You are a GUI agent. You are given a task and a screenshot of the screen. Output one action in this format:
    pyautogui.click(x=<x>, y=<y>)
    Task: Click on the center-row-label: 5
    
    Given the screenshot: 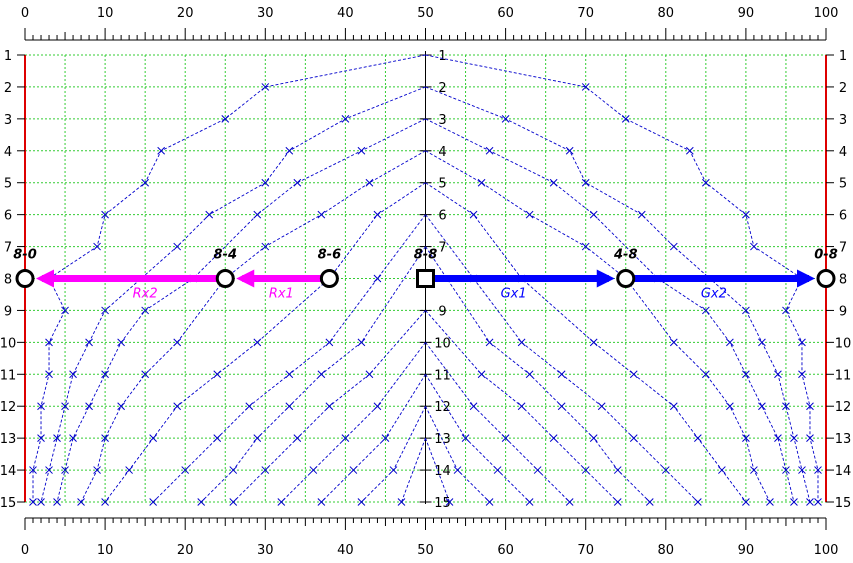 What is the action you would take?
    pyautogui.click(x=442, y=184)
    